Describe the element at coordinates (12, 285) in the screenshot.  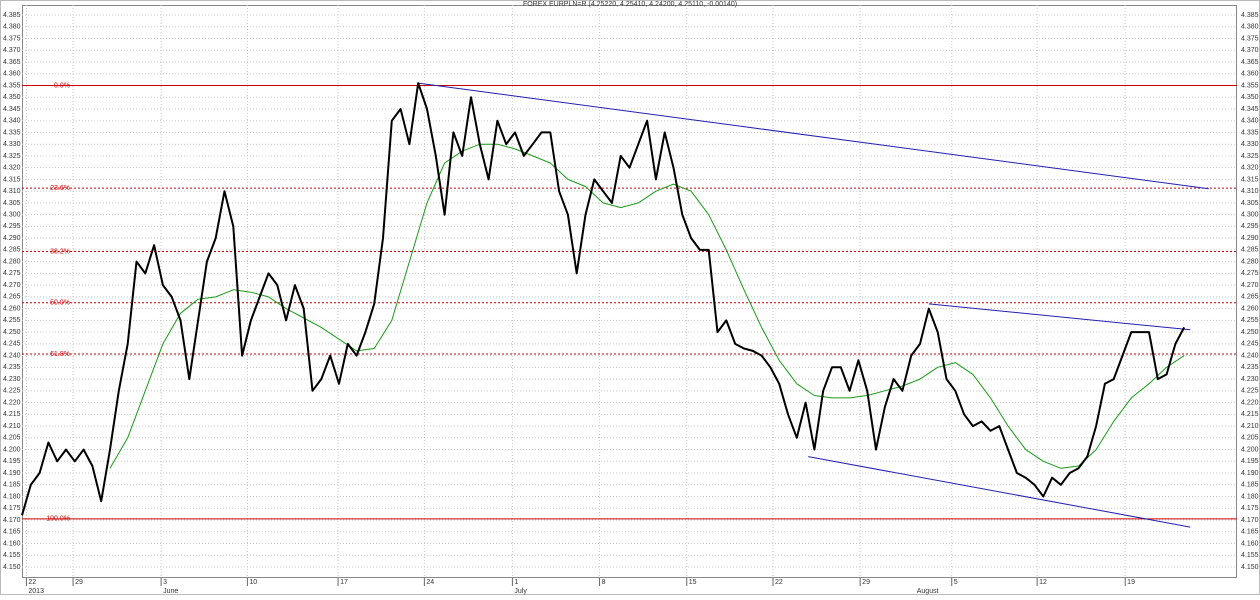
I see `y-tick-label: 4.270` at that location.